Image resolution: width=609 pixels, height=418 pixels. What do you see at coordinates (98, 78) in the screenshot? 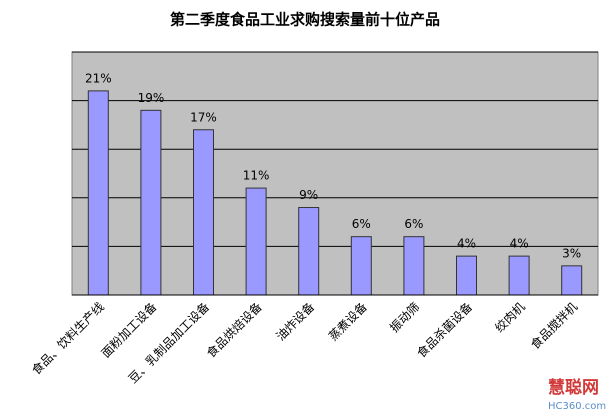
I see `data-label: 21%` at bounding box center [98, 78].